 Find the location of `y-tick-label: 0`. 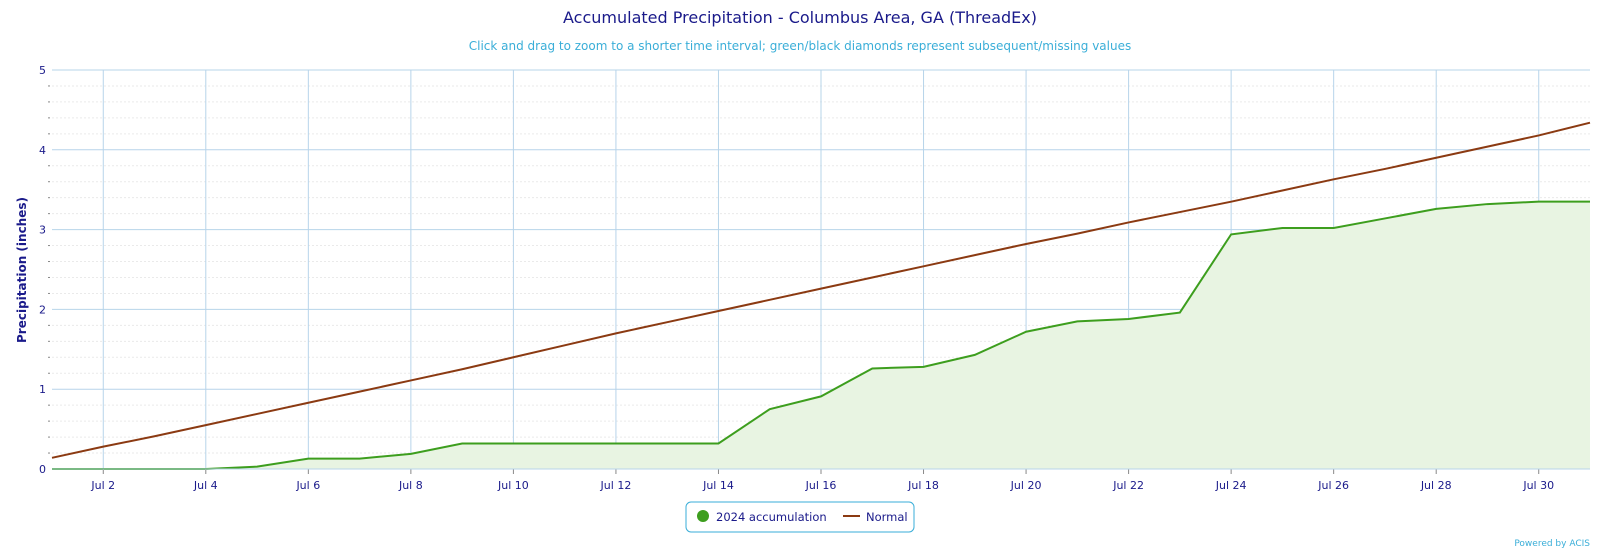

y-tick-label: 0 is located at coordinates (42, 469).